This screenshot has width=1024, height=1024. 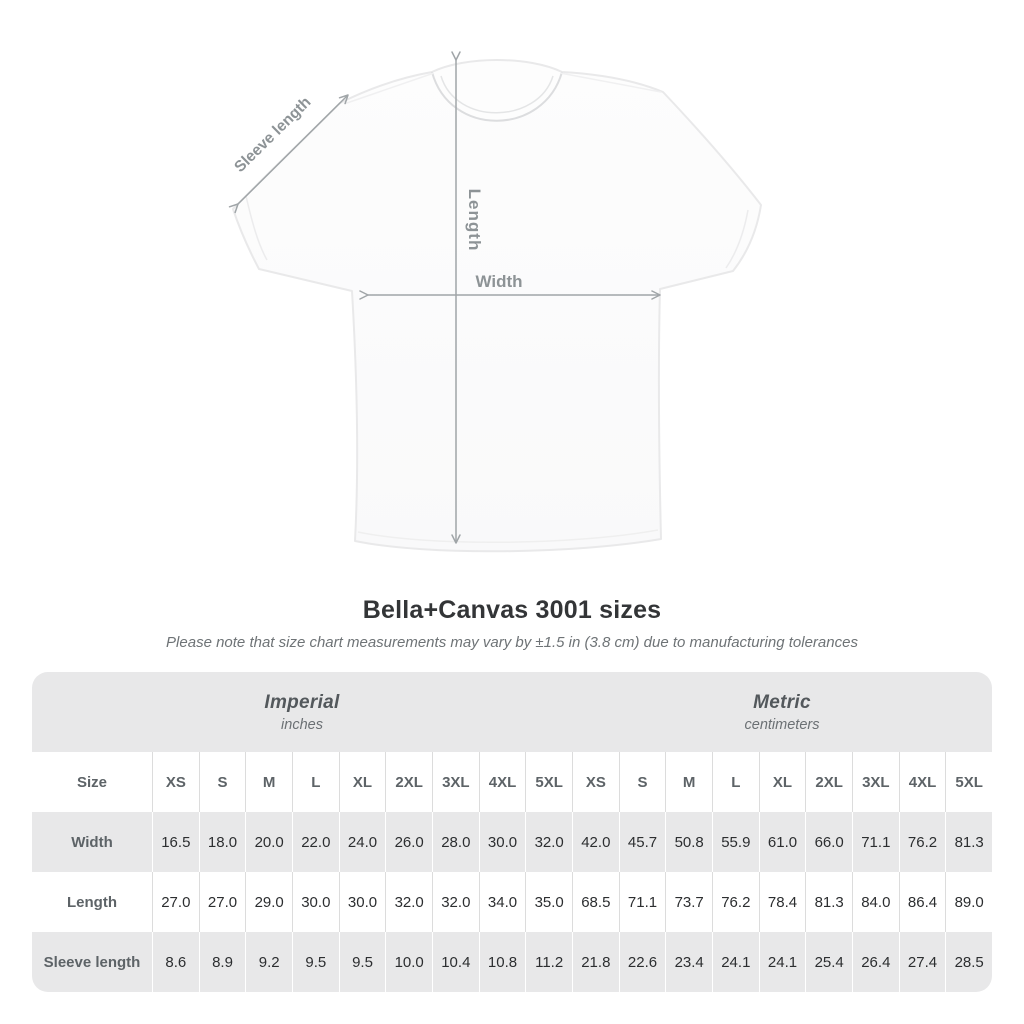 What do you see at coordinates (502, 962) in the screenshot?
I see `value-cell: 10.8` at bounding box center [502, 962].